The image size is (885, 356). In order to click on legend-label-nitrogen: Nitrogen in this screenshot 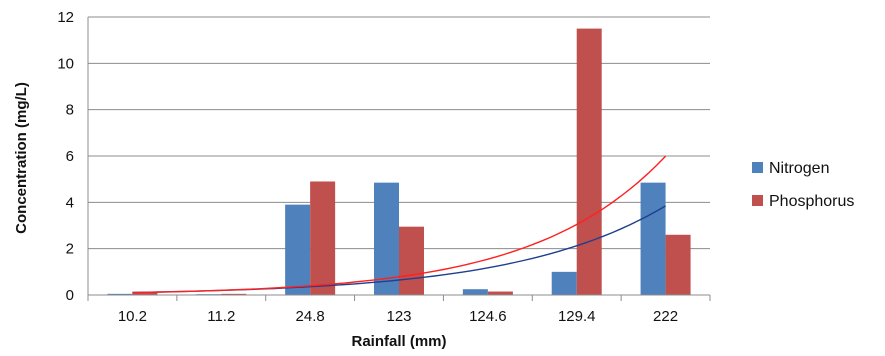, I will do `click(799, 168)`.